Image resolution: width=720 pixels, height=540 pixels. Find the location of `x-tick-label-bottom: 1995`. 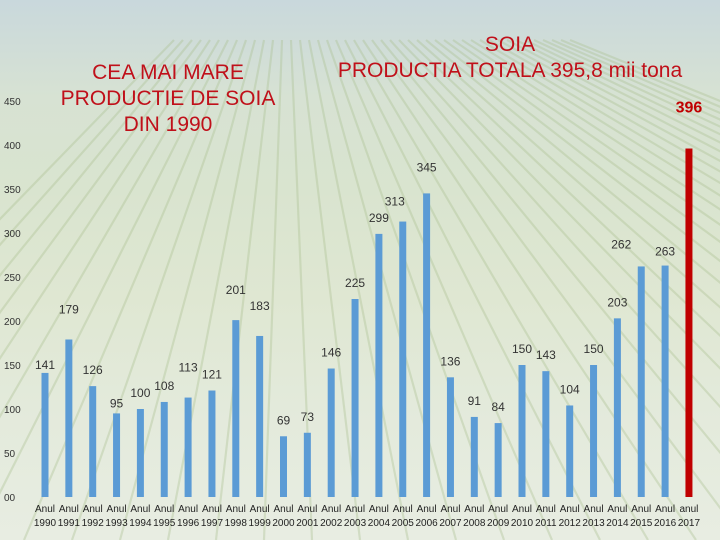

x-tick-label-bottom: 1995 is located at coordinates (164, 523).